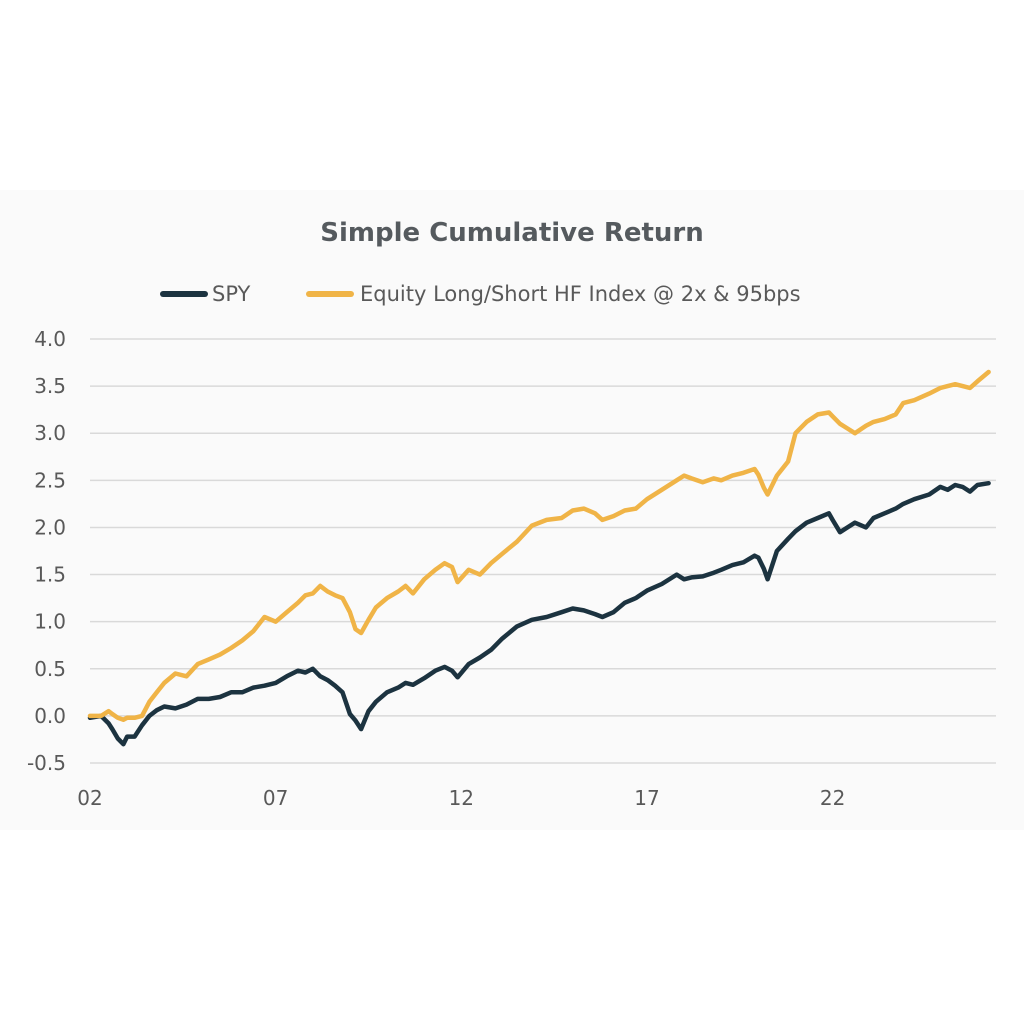 This screenshot has height=1024, width=1024. Describe the element at coordinates (50, 716) in the screenshot. I see `y-tick-label: 0.0` at that location.